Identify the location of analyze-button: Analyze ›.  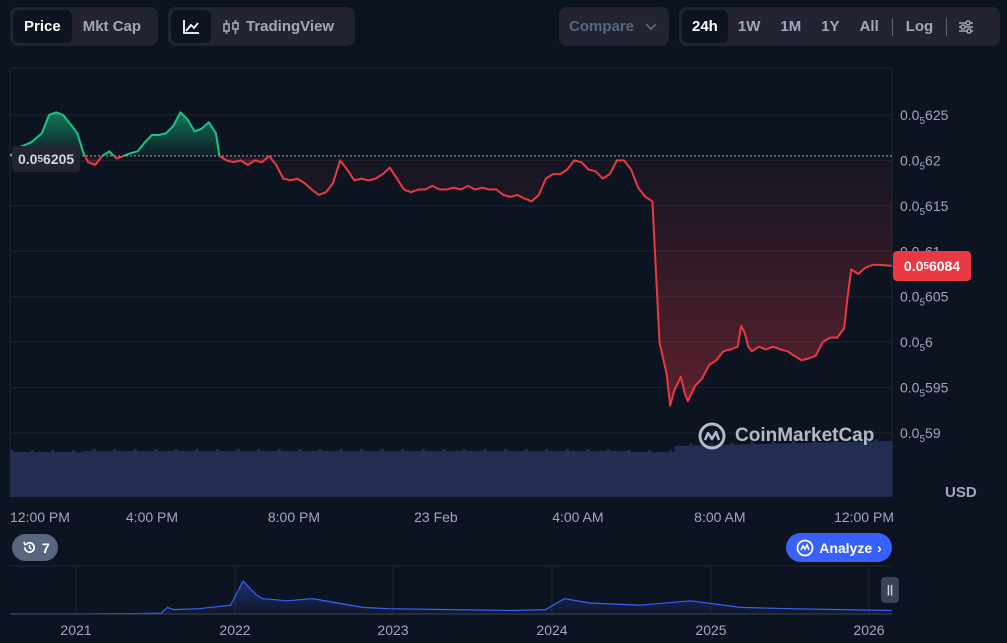
(839, 547).